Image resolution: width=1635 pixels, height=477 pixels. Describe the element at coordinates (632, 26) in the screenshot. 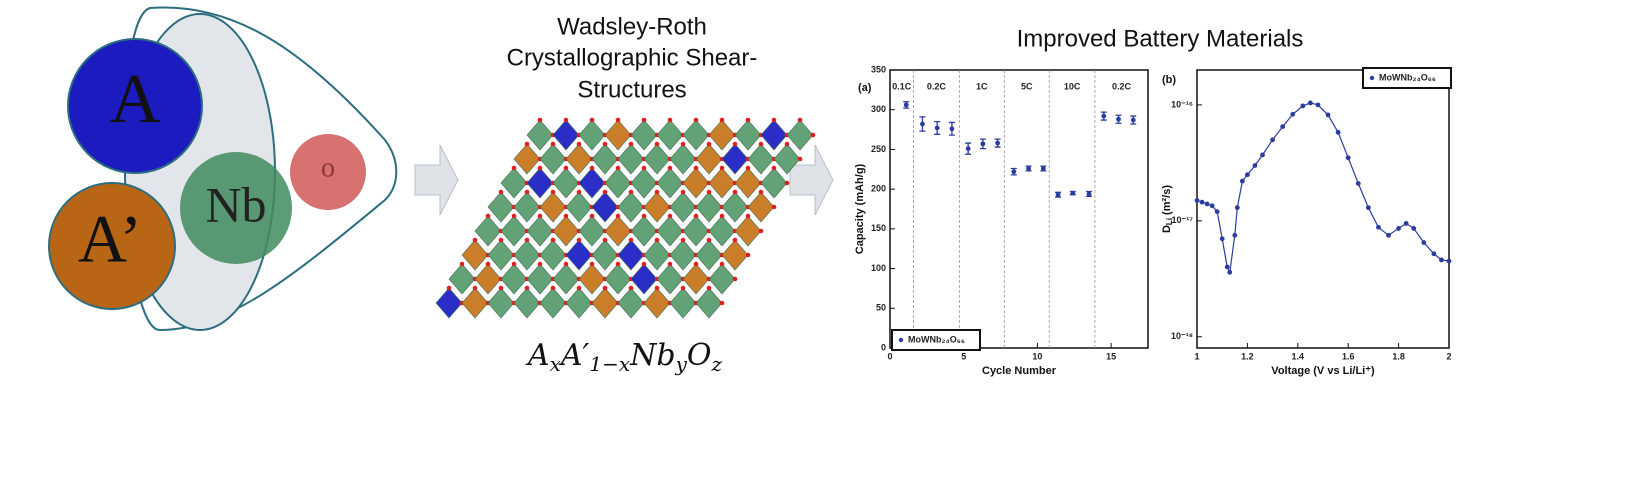

I see `structure-title: Wadsley-Roth` at that location.